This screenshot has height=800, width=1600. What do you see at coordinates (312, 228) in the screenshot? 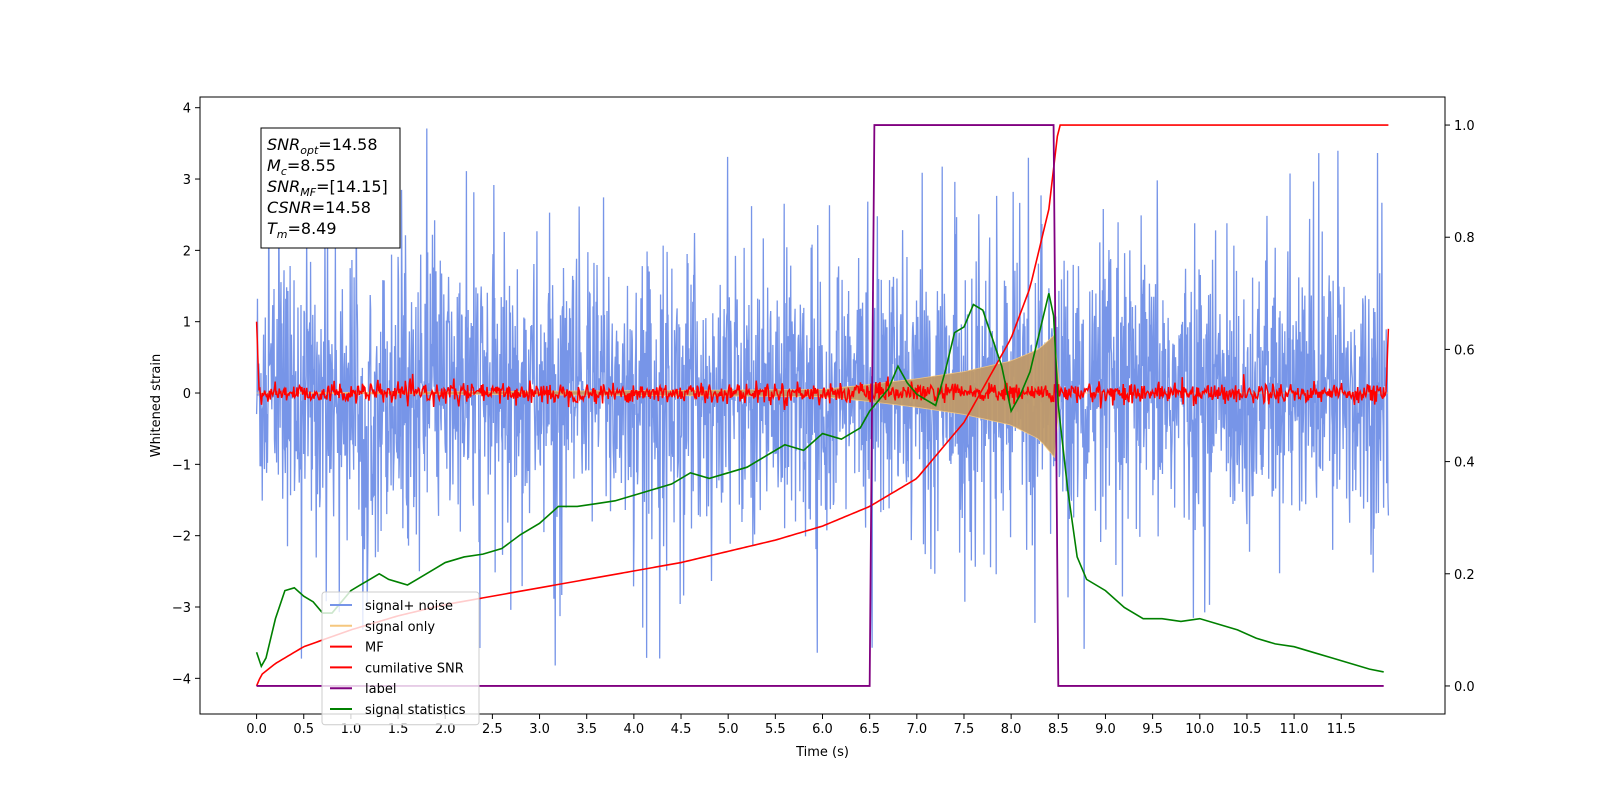
I see `annotation-value: =8.49` at bounding box center [312, 228].